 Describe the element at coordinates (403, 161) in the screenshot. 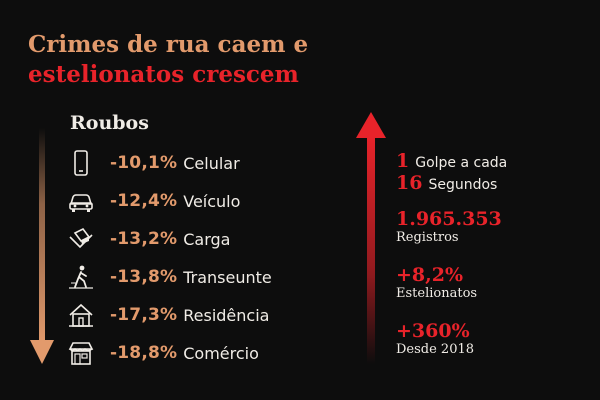

I see `golpe-count: 1` at that location.